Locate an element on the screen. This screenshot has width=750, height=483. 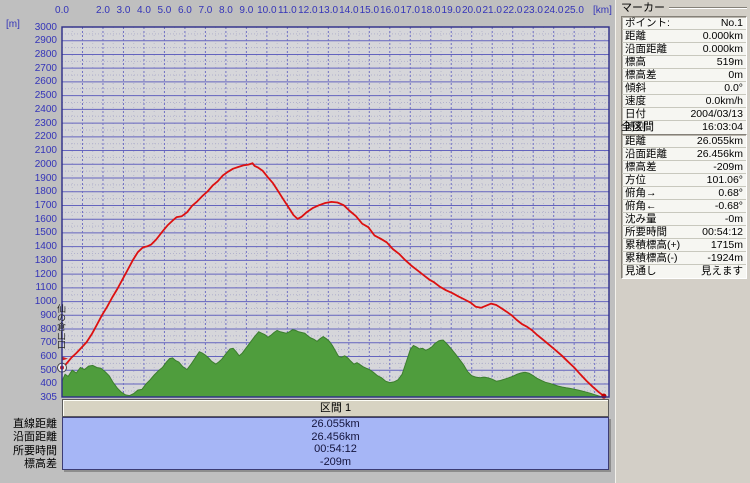
x-tick-label: 12.0 is located at coordinates (308, 10).